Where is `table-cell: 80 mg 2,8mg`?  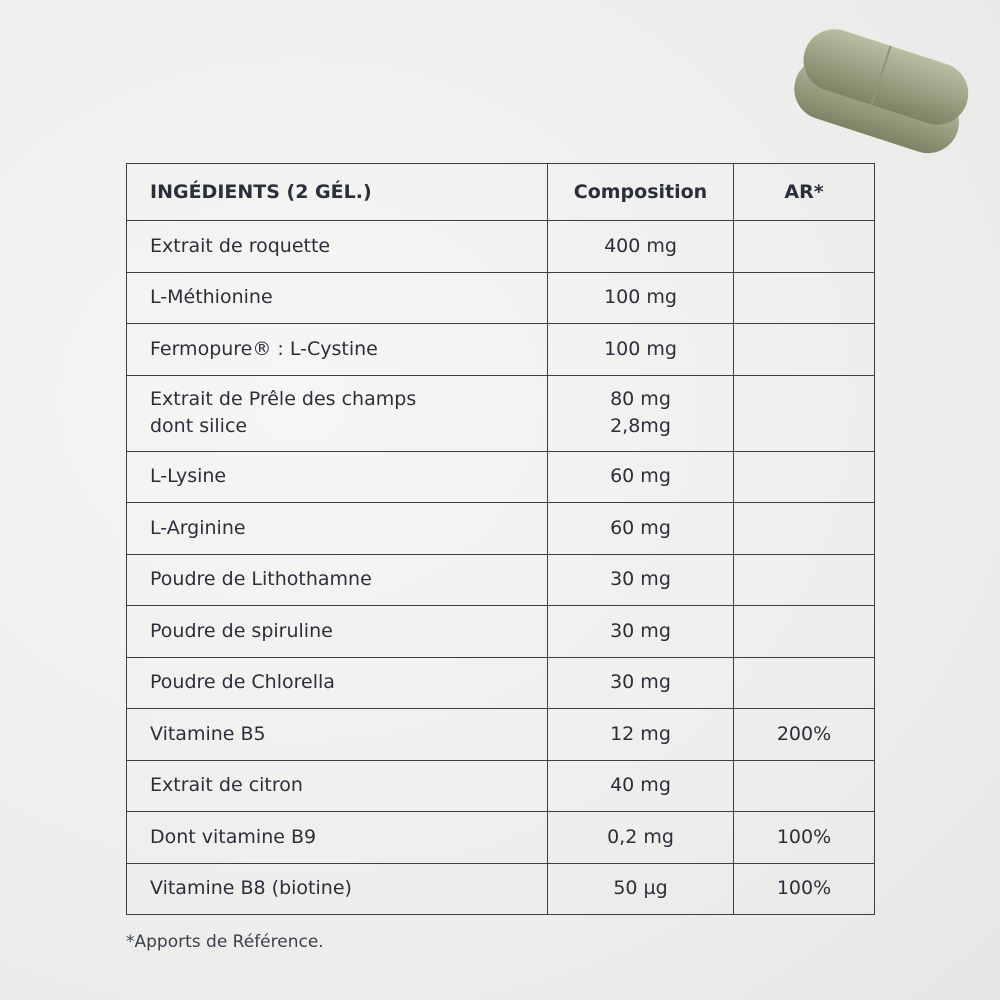 table-cell: 80 mg 2,8mg is located at coordinates (640, 413).